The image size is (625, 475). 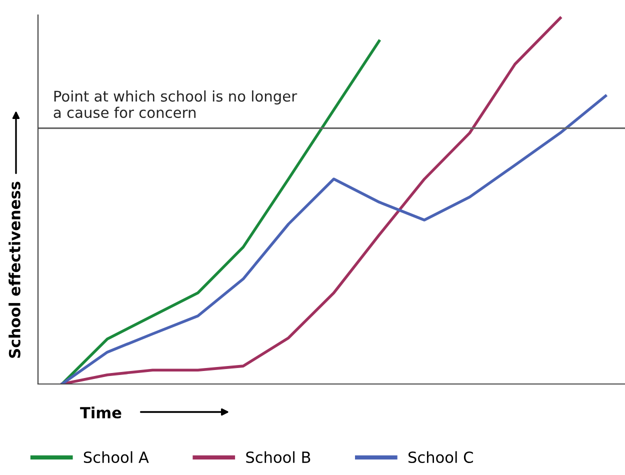 I want to click on legend-label: School B, so click(x=278, y=457).